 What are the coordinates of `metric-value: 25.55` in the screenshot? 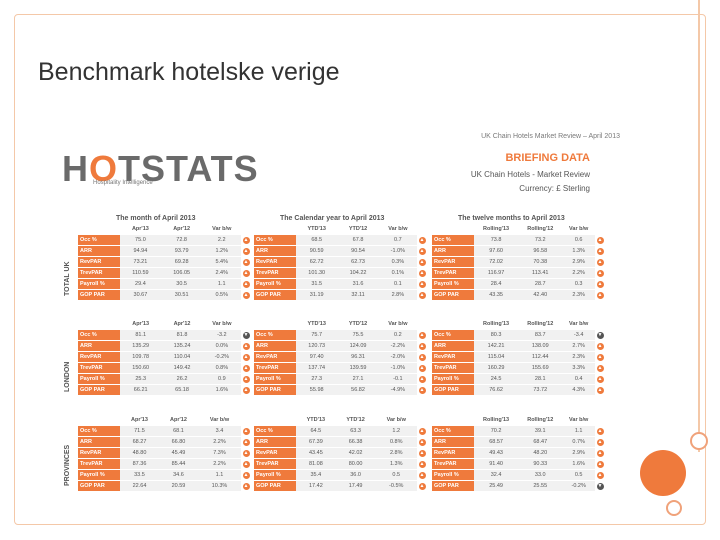 It's located at (540, 486).